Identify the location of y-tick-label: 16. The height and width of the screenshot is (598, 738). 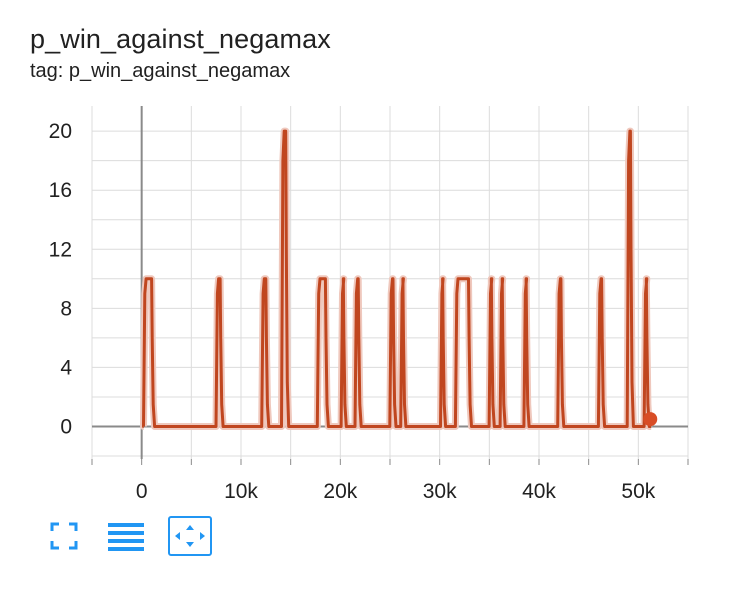
(60, 190).